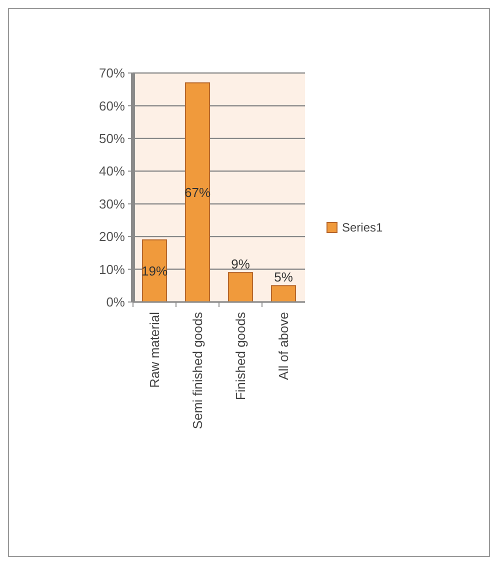  Describe the element at coordinates (112, 106) in the screenshot. I see `y-tick-label: 60%` at that location.